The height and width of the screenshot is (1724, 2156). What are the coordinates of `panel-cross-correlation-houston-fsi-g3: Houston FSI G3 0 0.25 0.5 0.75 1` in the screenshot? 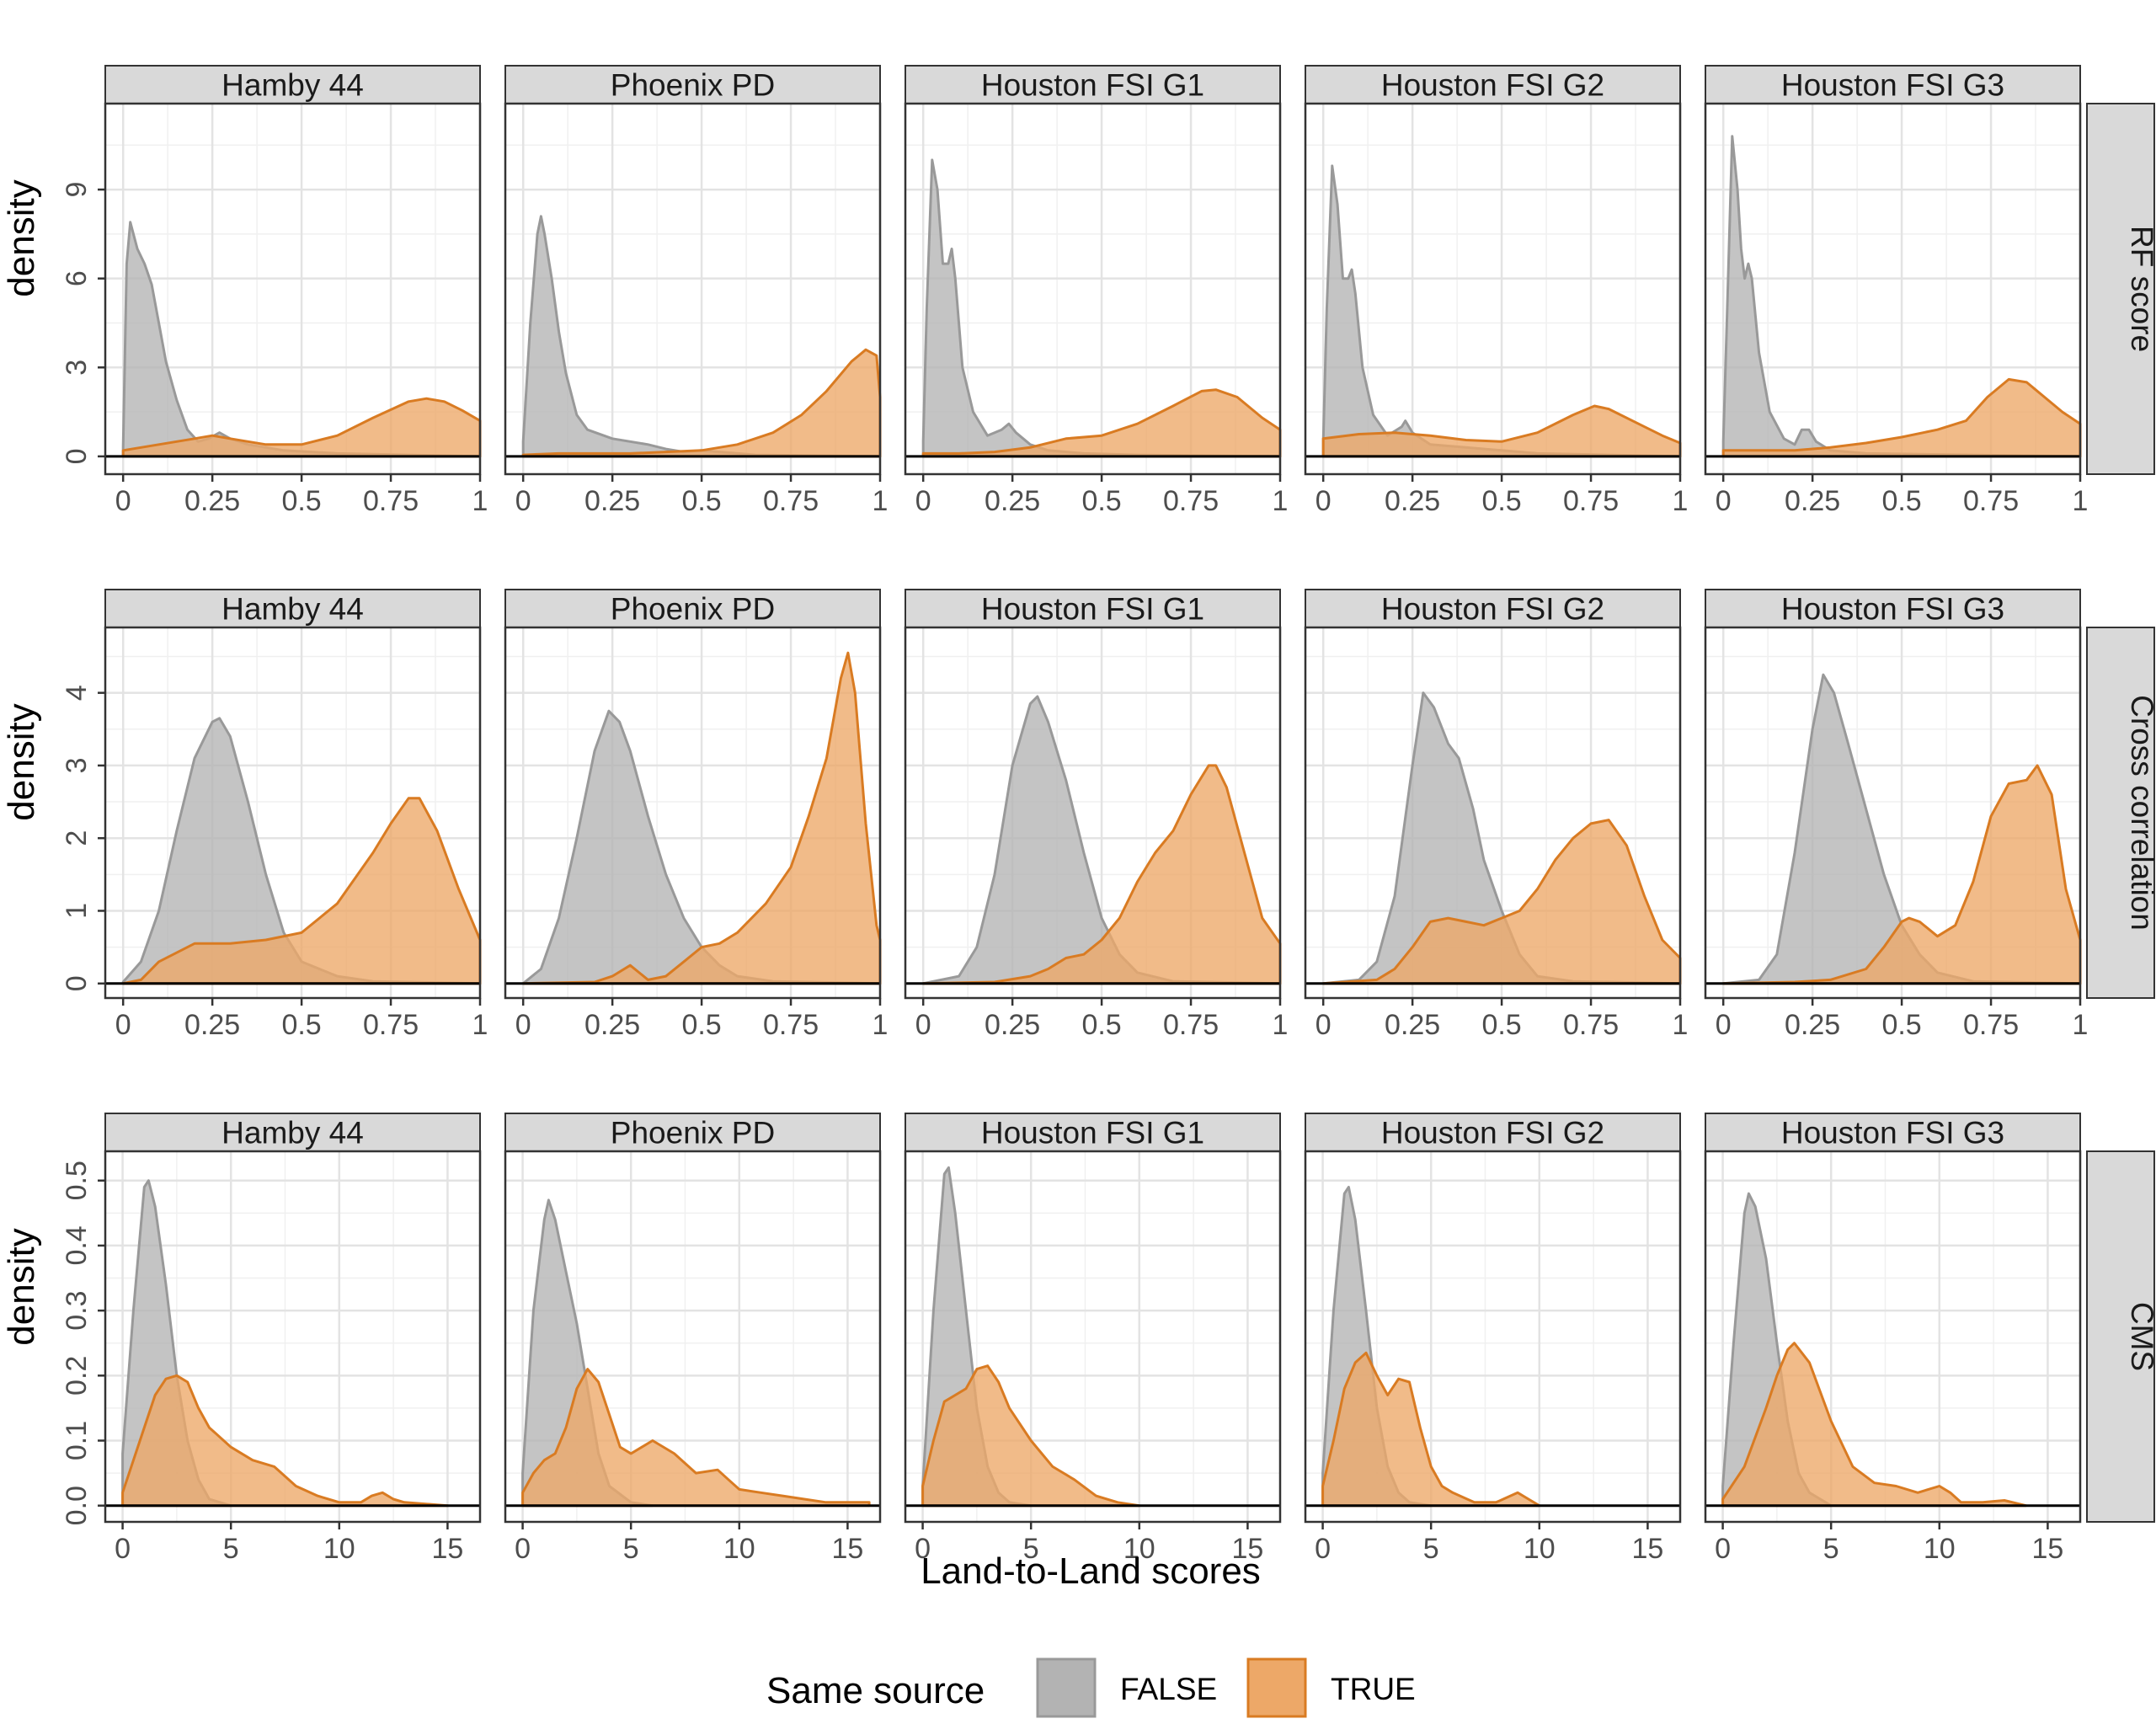 It's located at (1897, 815).